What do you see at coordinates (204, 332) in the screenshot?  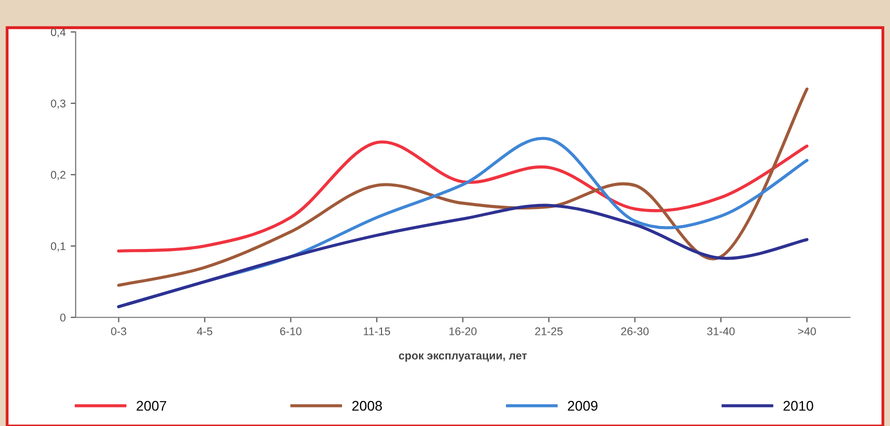 I see `x-tick-label: 4-5` at bounding box center [204, 332].